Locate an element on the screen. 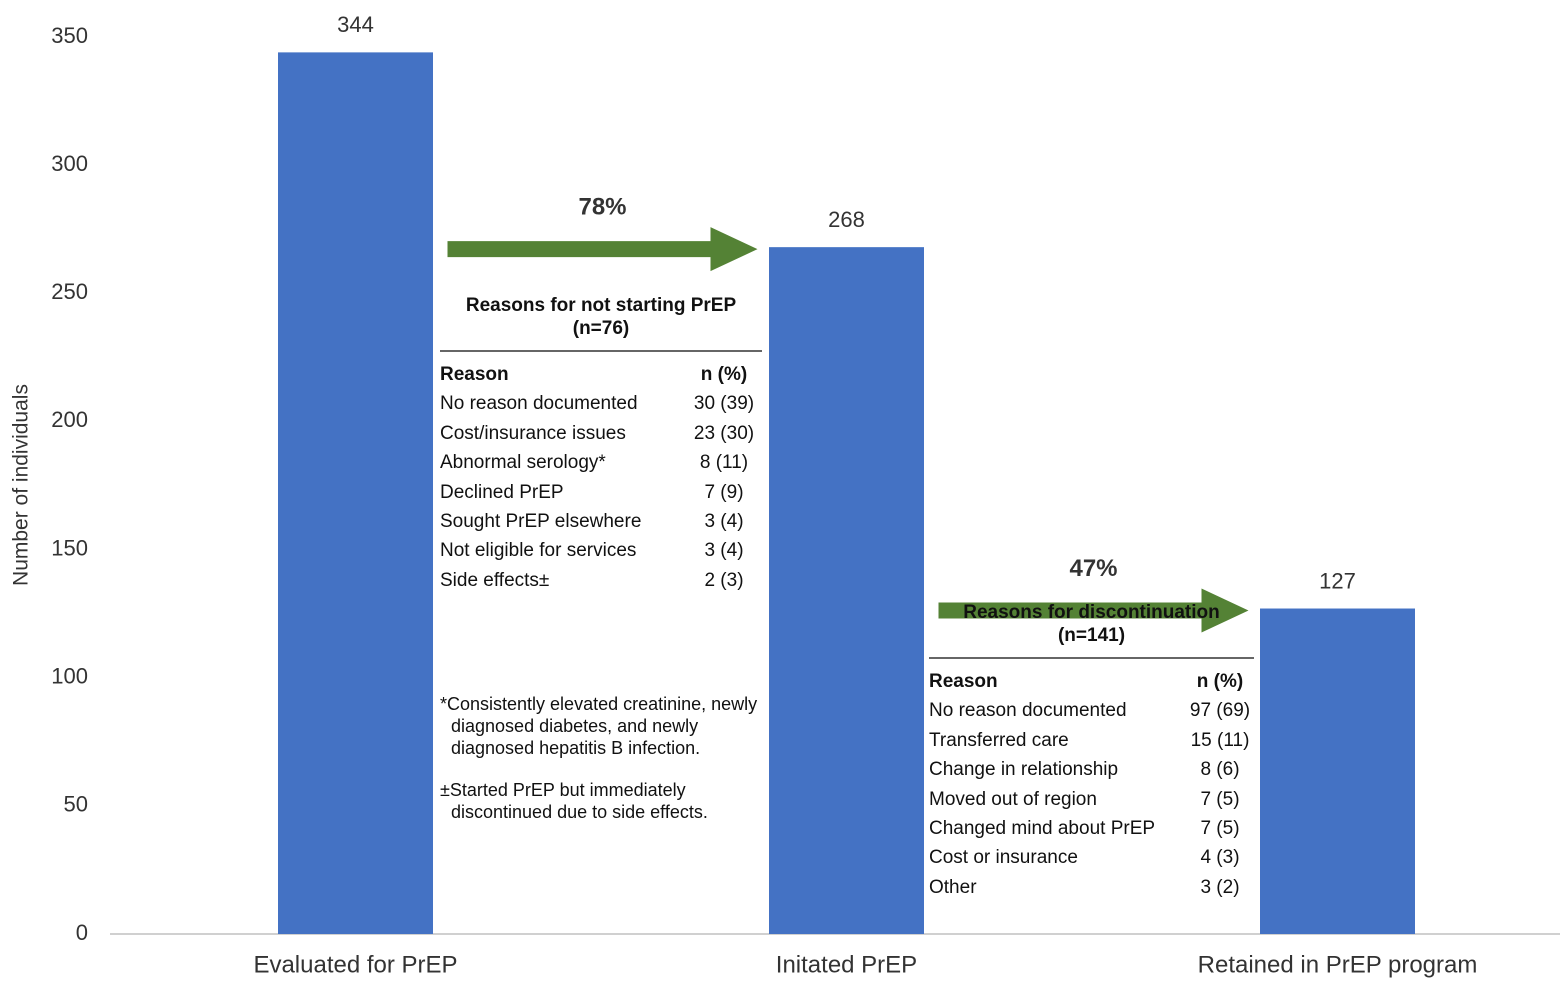 The width and height of the screenshot is (1562, 992). y-tick-label: 350 is located at coordinates (69, 35).